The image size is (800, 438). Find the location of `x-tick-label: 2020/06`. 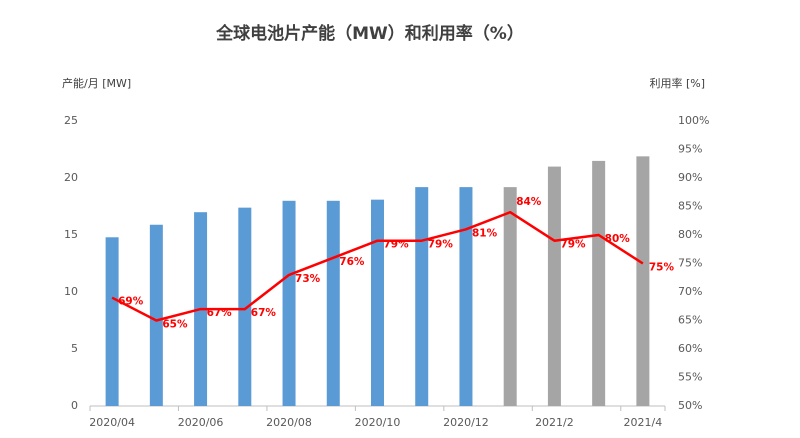

x-tick-label: 2020/06 is located at coordinates (201, 422).